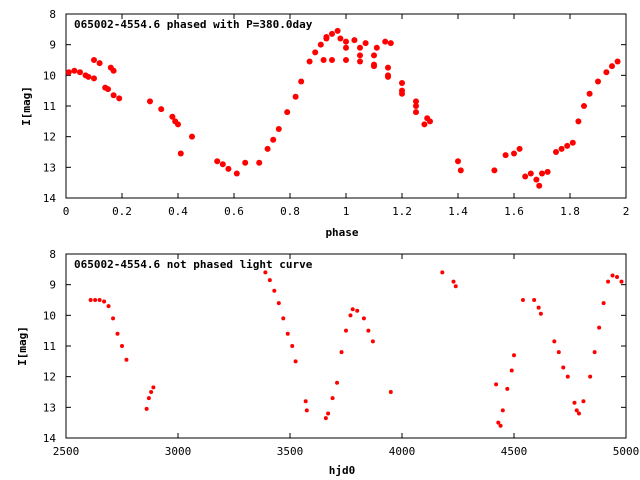  I want to click on phased-y-tick-label: 12, so click(49, 137).